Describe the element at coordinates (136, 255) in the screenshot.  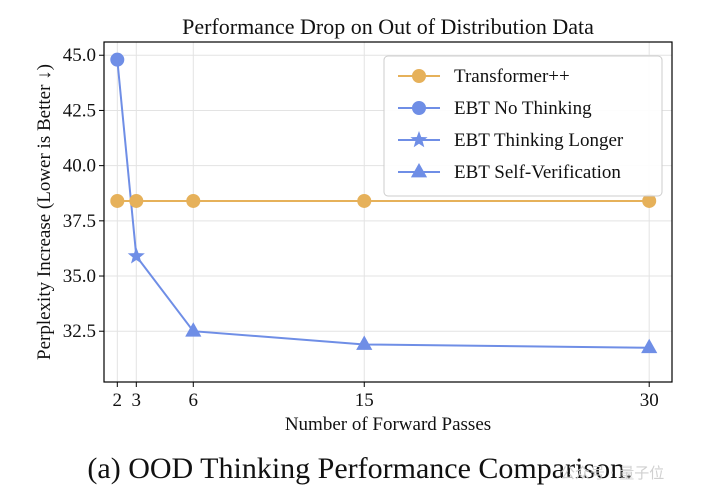
I see `data-point-ebt-thinking-longer` at that location.